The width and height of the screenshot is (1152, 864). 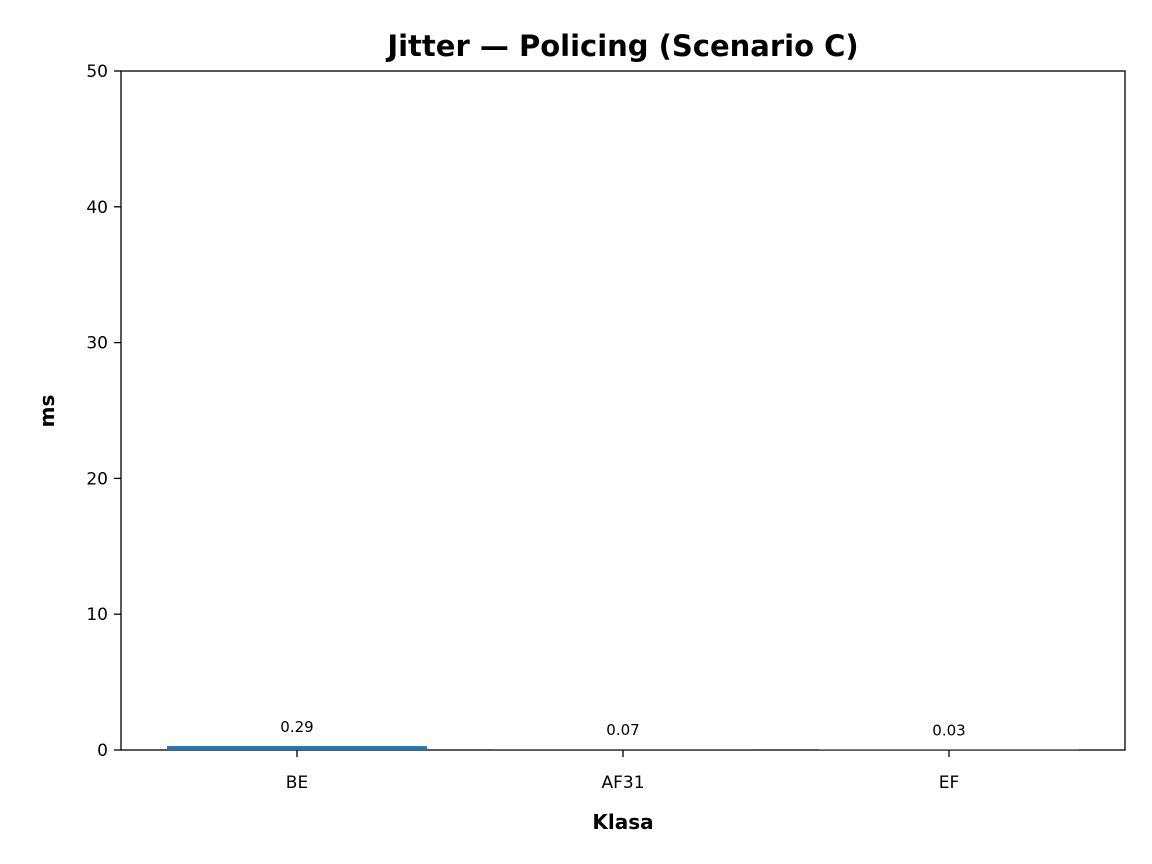 I want to click on x-axis-label: Klasa, so click(x=622, y=822).